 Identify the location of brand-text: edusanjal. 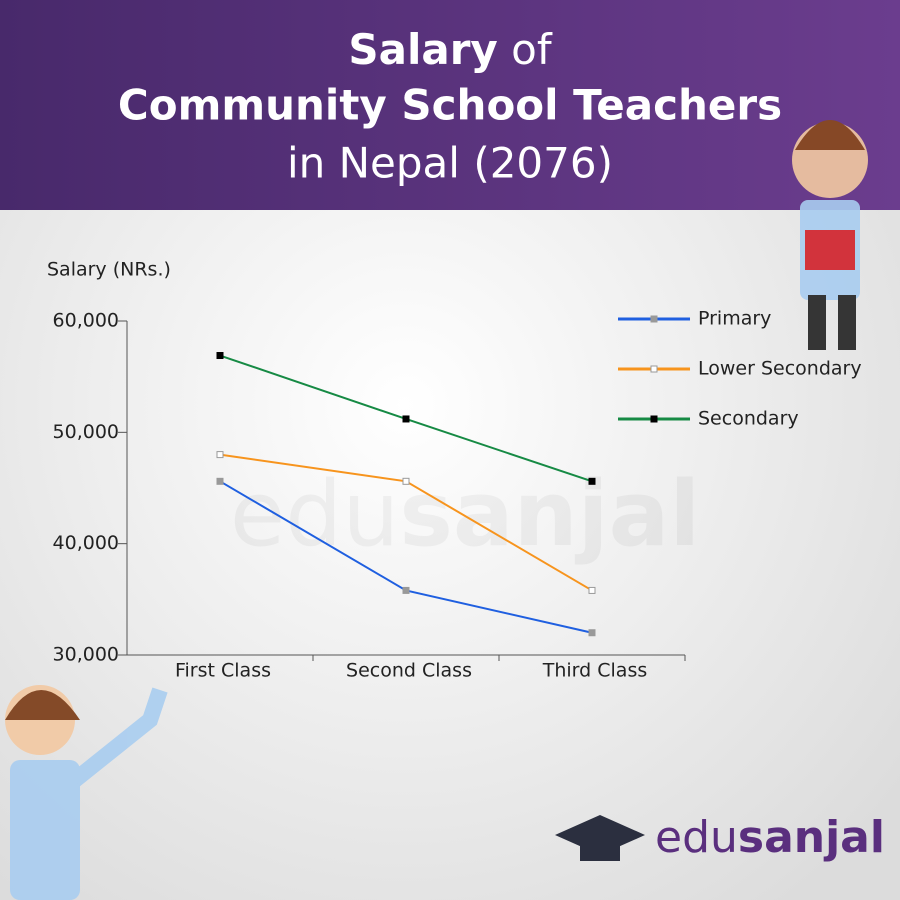
(770, 837).